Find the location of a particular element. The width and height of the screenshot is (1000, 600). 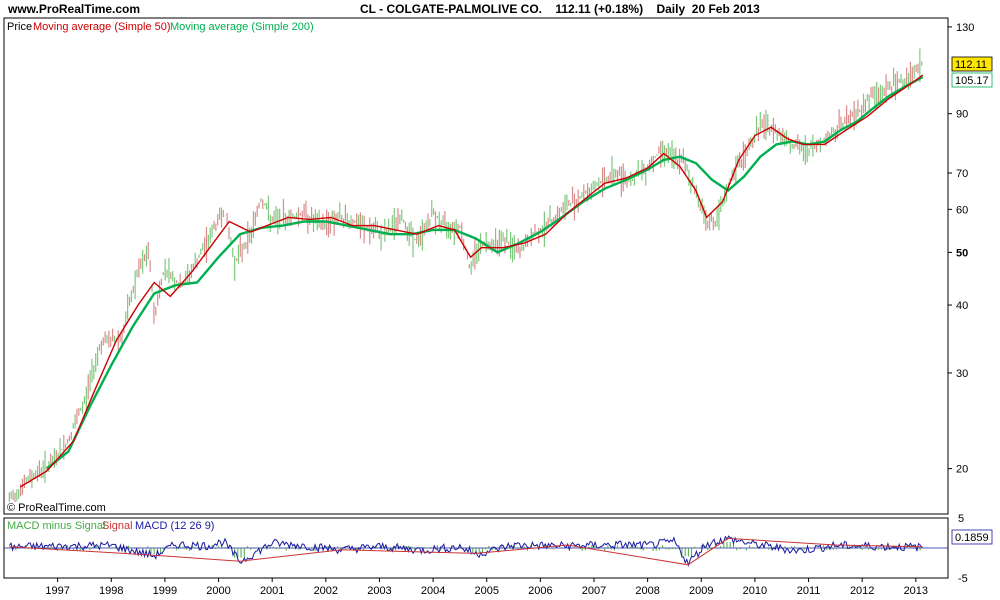

y-tick-label: 130 is located at coordinates (965, 28).